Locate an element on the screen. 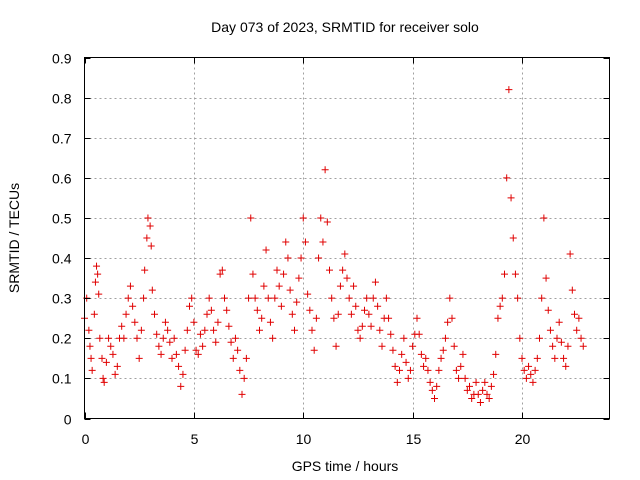 This screenshot has width=640, height=480. x-tick-label: 20 is located at coordinates (523, 439).